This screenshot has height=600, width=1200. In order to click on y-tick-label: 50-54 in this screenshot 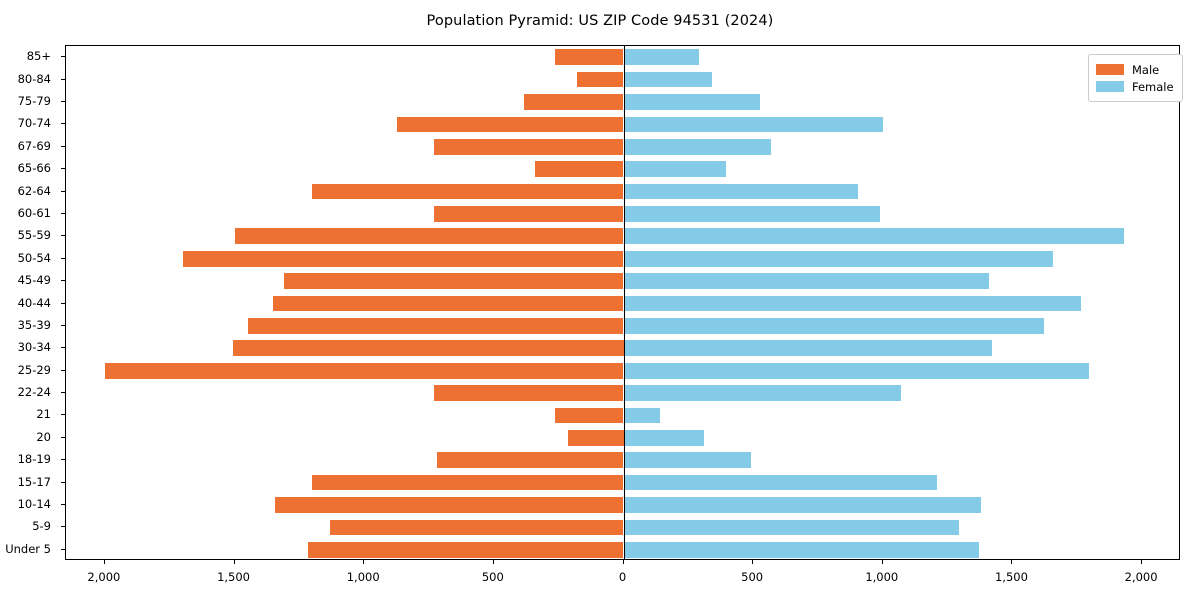, I will do `click(34, 257)`.